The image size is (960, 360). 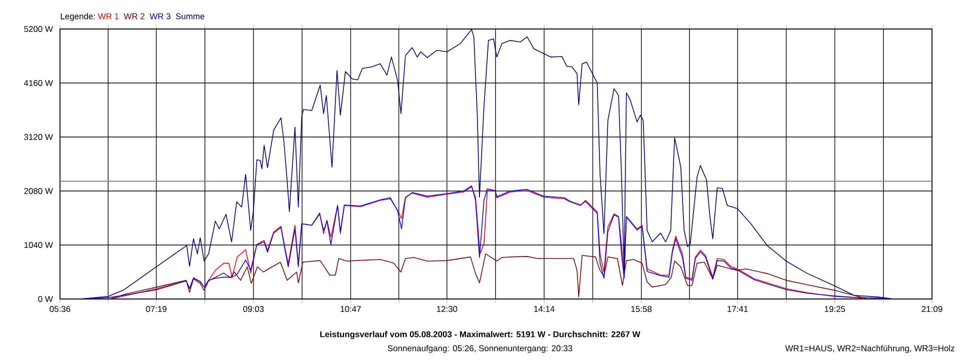 I want to click on text: WR 2, so click(x=134, y=16).